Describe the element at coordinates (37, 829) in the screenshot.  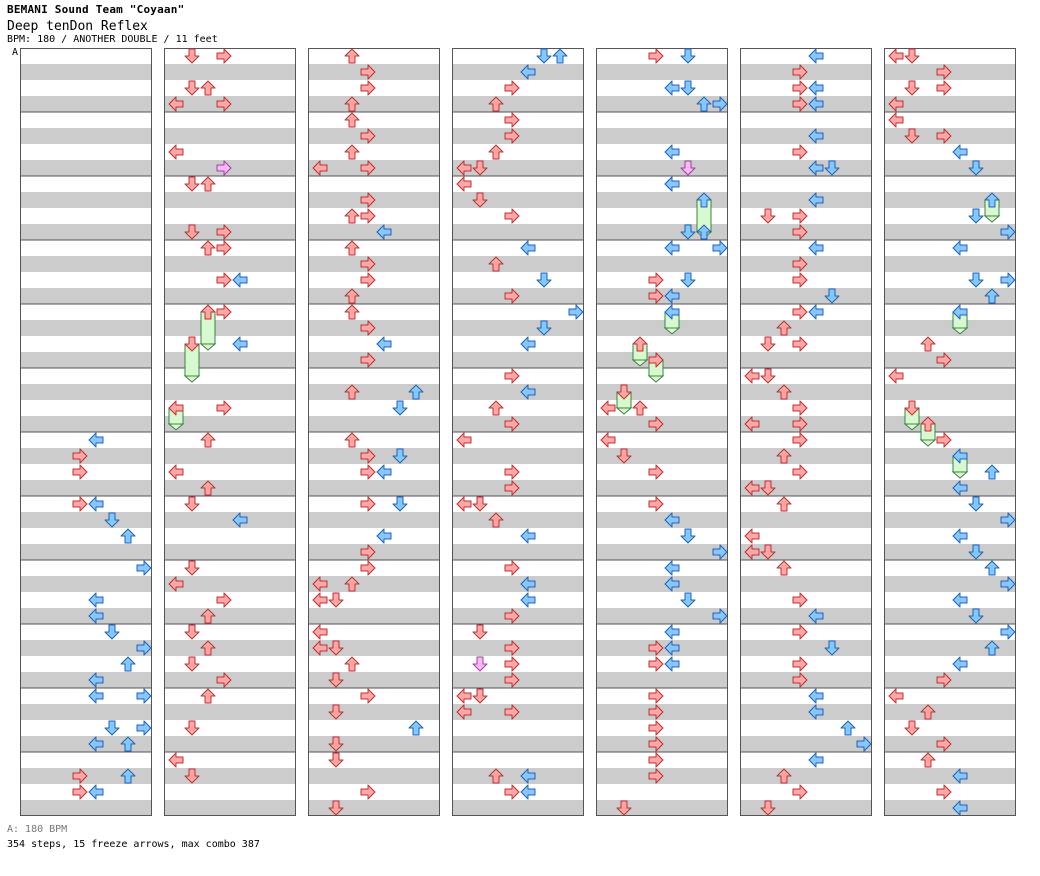
I see `bpm-footnote: A: 180 BPM` at that location.